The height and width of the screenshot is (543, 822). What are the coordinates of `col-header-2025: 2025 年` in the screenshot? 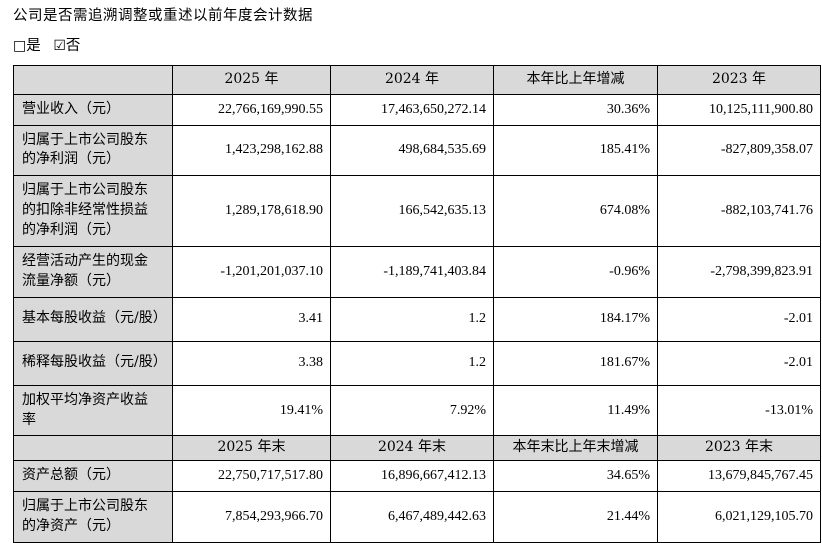 It's located at (251, 79).